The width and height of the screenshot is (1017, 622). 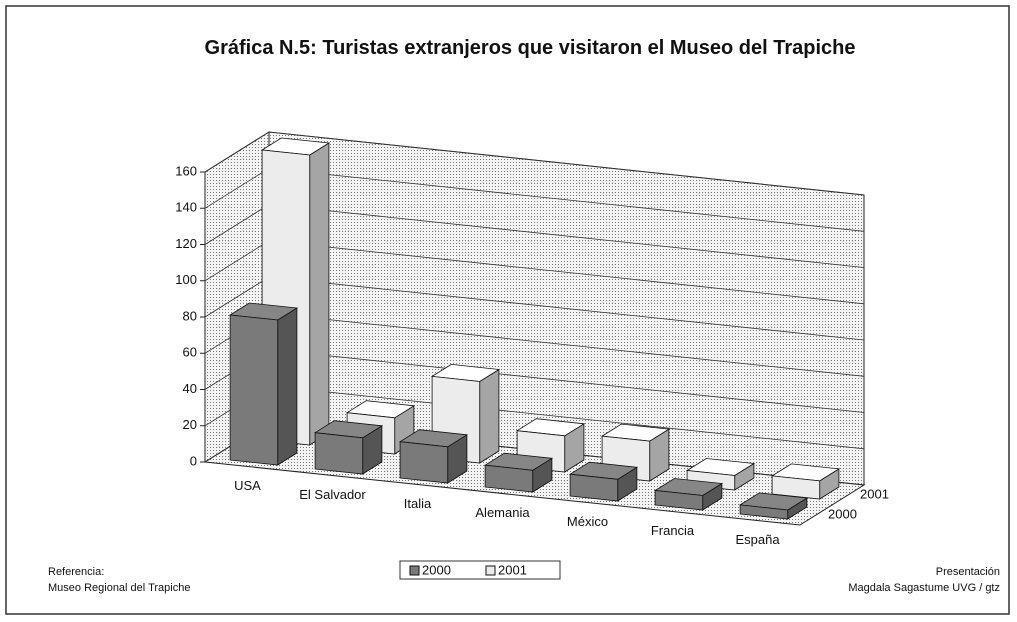 I want to click on y-tick-label: 0, so click(x=193, y=460).